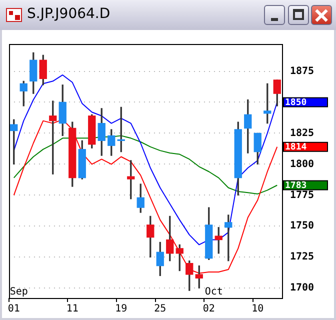 This screenshot has height=320, width=336. What do you see at coordinates (213, 292) in the screenshot?
I see `annotation: Oct` at bounding box center [213, 292].